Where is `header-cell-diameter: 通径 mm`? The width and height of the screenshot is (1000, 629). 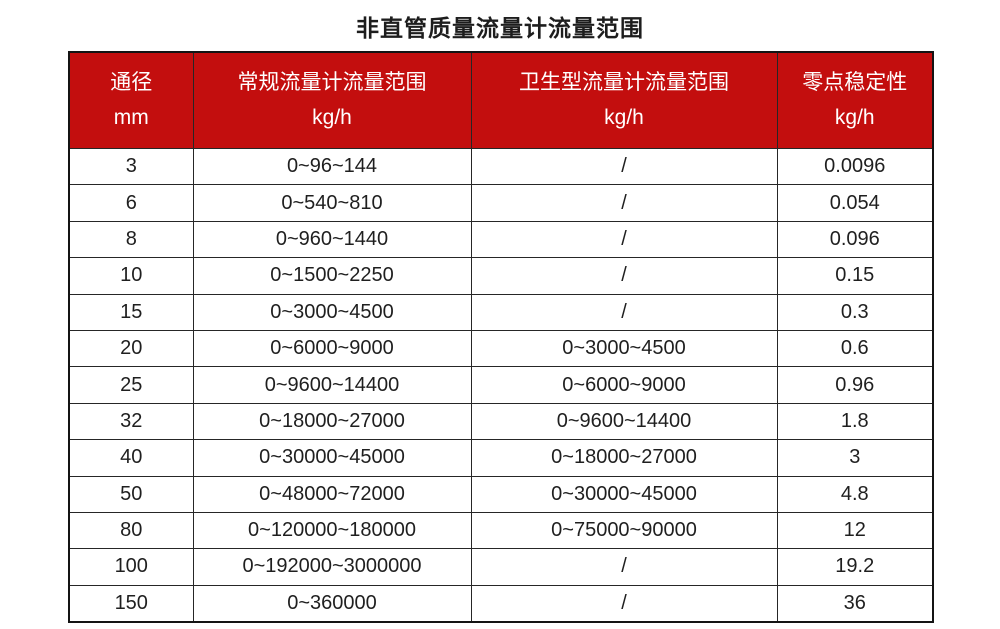 header-cell-diameter: 通径 mm is located at coordinates (131, 100).